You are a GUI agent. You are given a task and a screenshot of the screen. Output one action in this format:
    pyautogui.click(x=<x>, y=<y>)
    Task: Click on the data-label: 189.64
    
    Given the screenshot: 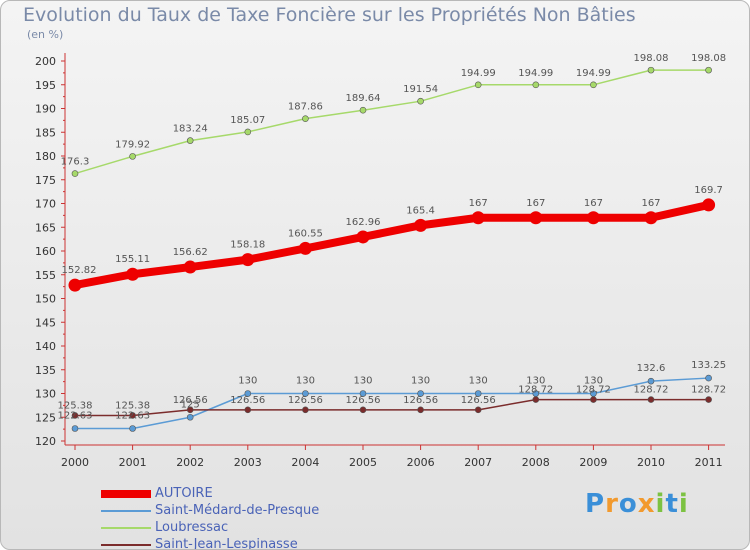 What is the action you would take?
    pyautogui.click(x=363, y=98)
    